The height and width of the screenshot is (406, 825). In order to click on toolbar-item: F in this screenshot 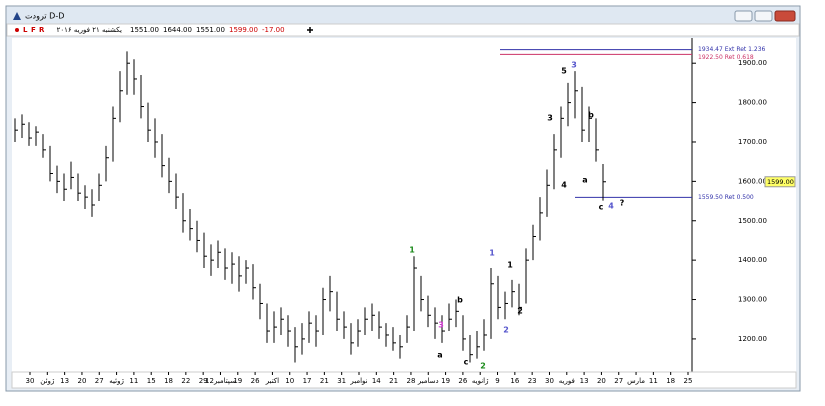, I will do `click(33, 30)`.